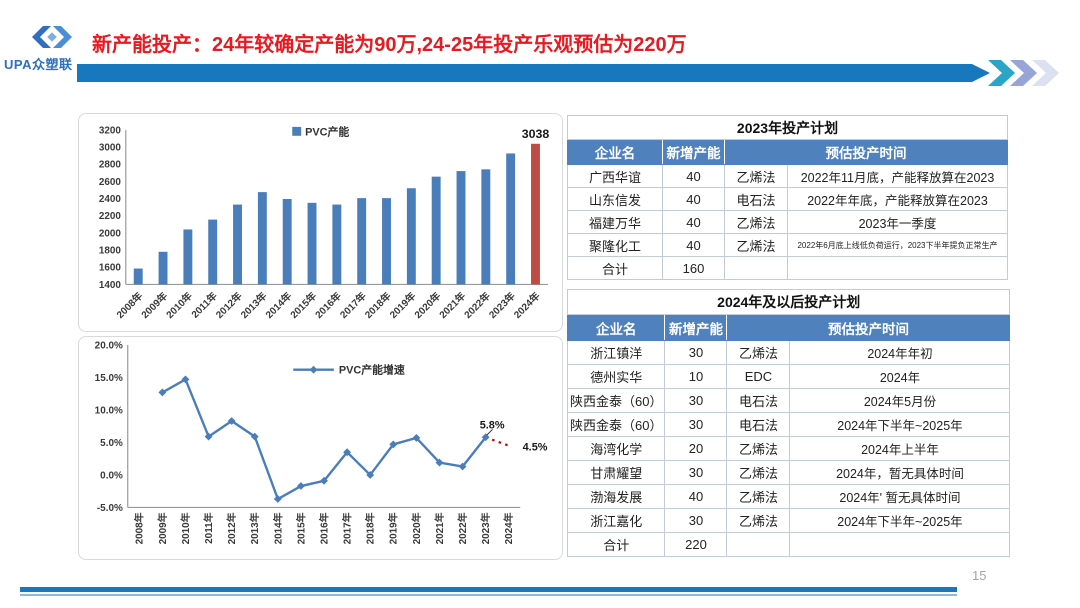 The width and height of the screenshot is (1080, 608). I want to click on svg-text: 5.0%, so click(111, 443).